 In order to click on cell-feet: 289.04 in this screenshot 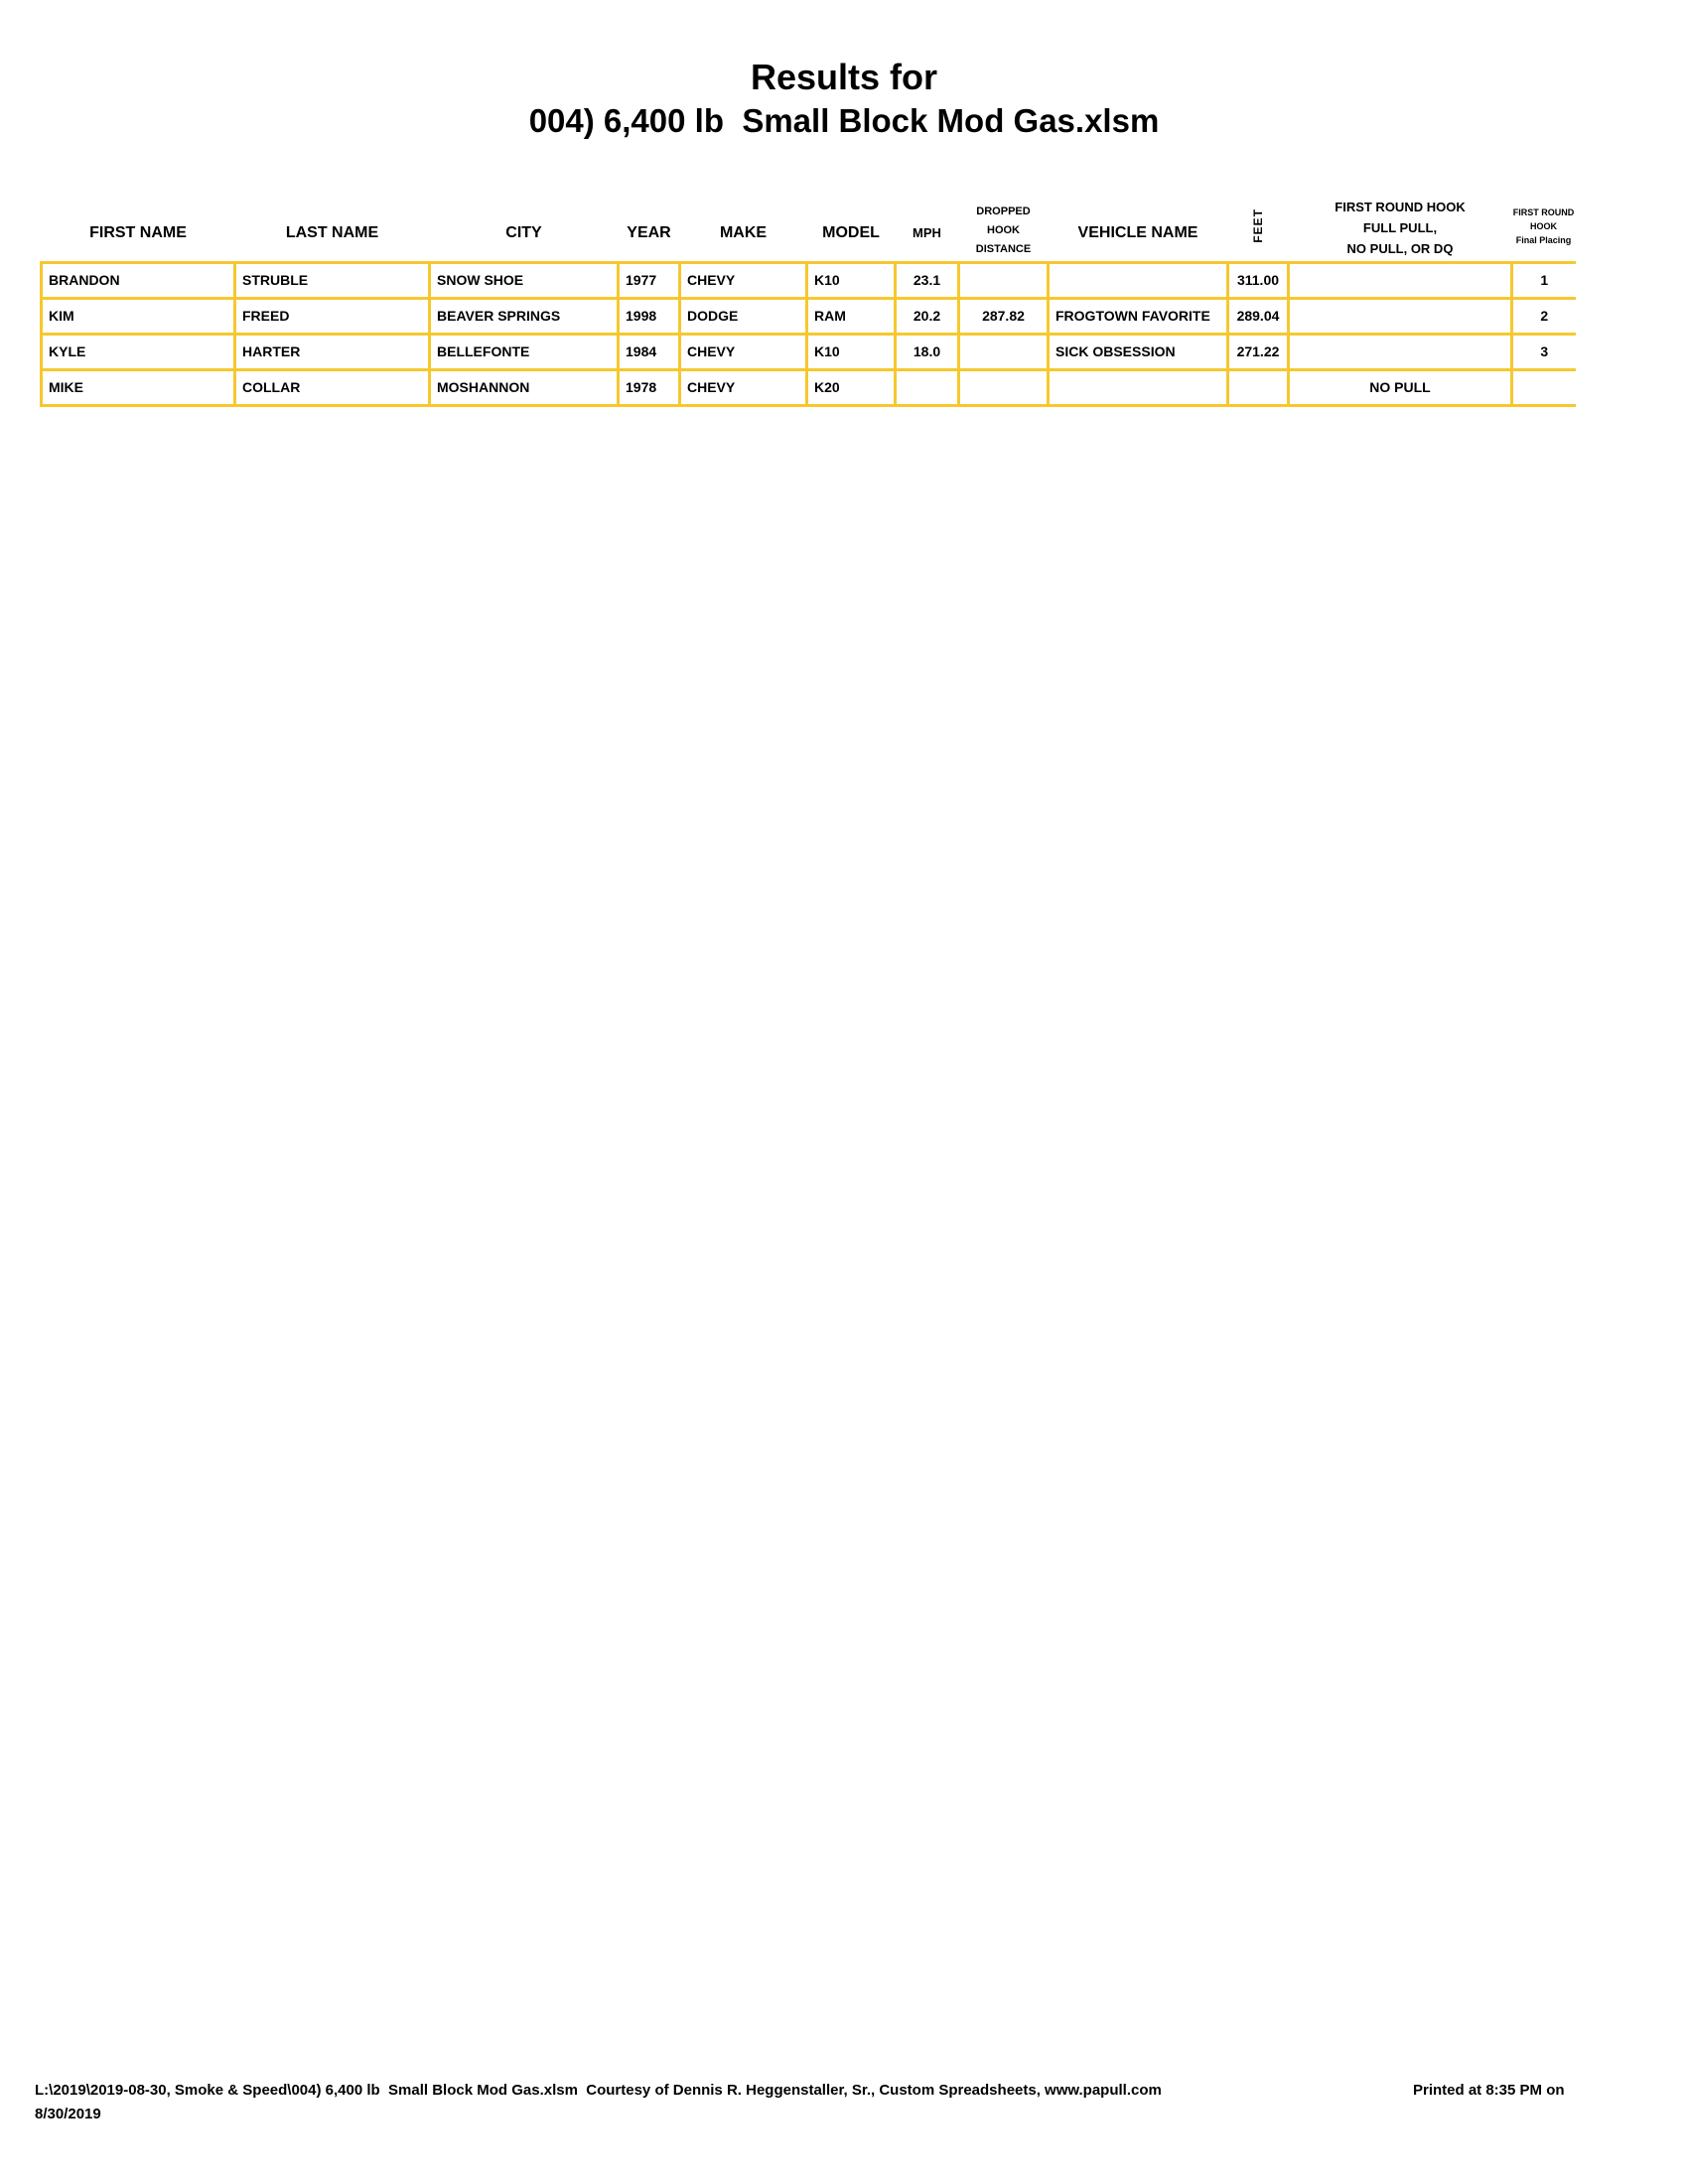, I will do `click(1258, 316)`.